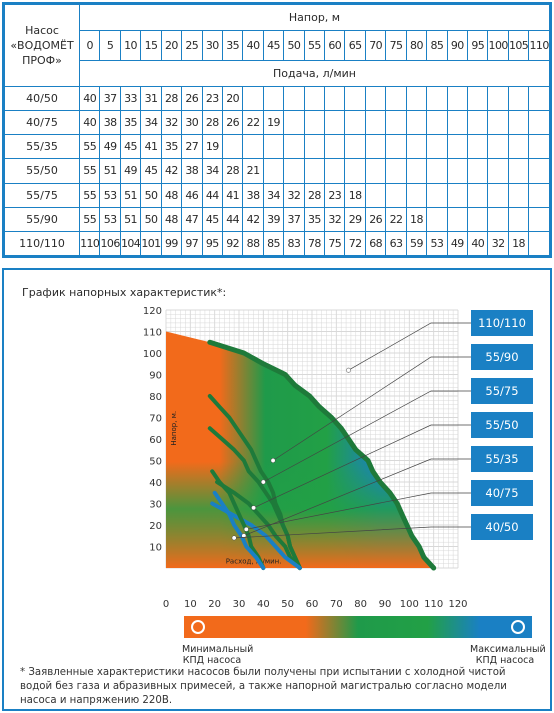  What do you see at coordinates (294, 243) in the screenshot?
I see `flow-value-cell: 83` at bounding box center [294, 243].